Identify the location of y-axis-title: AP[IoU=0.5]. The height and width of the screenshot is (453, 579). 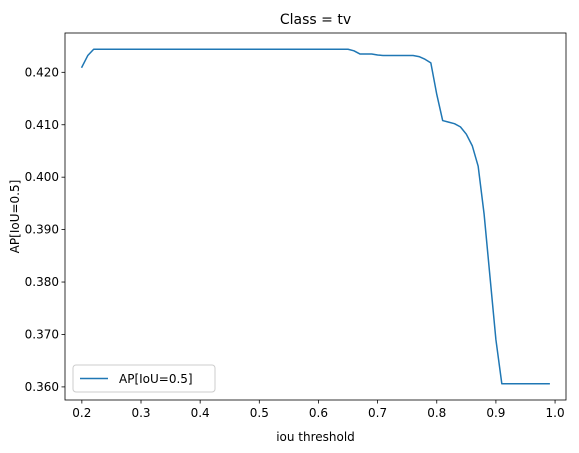
(15, 217).